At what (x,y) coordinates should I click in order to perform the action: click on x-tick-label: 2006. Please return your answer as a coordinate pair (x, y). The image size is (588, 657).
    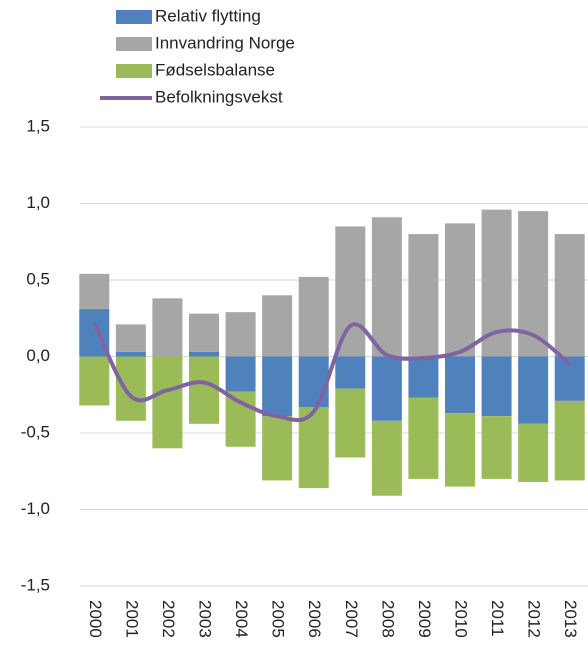
    Looking at the image, I should click on (314, 619).